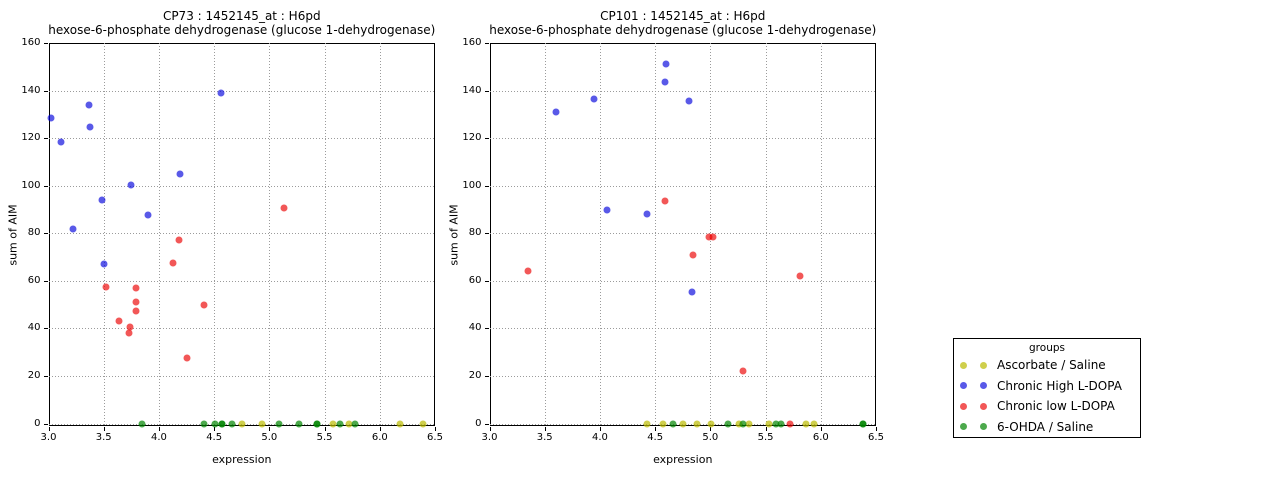 The height and width of the screenshot is (480, 1280). What do you see at coordinates (454, 234) in the screenshot?
I see `y-axis-label: sum of AIM` at bounding box center [454, 234].